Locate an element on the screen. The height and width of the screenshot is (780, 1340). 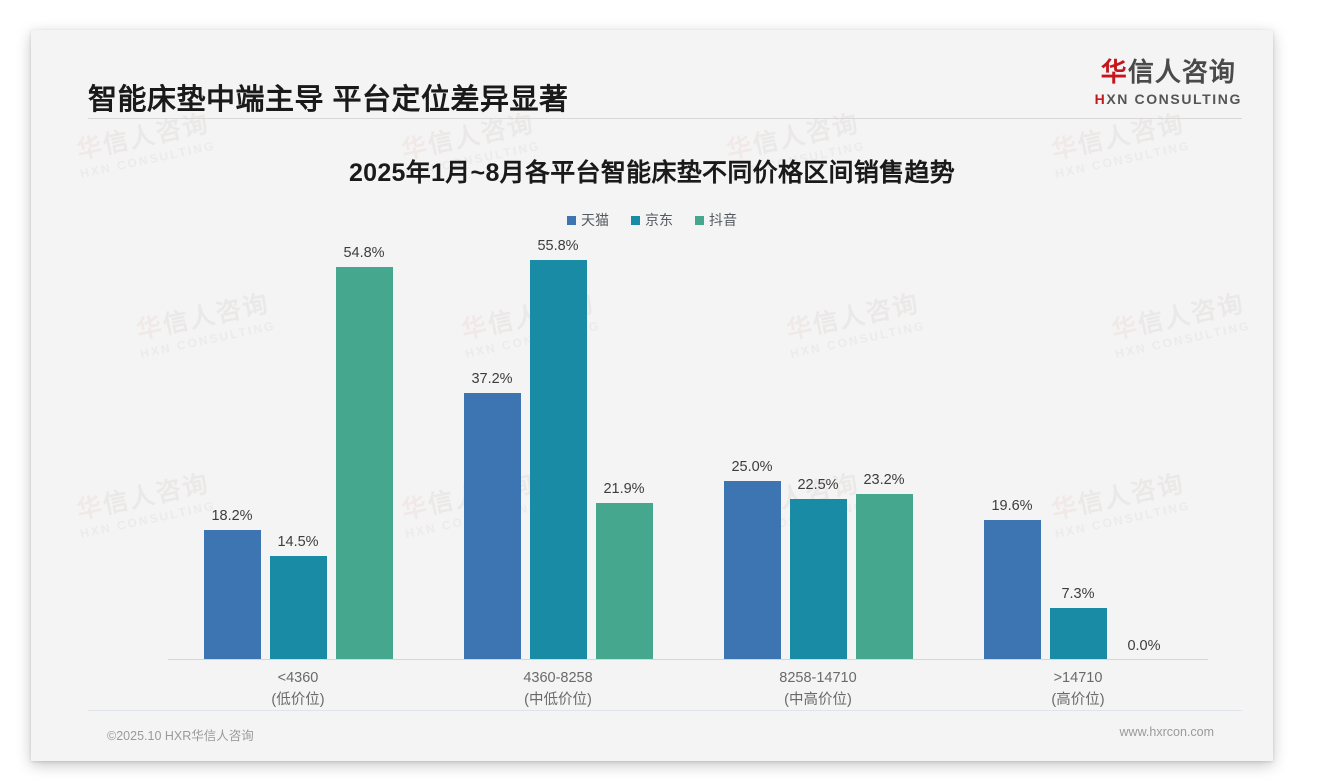
x-axis-label-tier: (低价位) is located at coordinates (298, 699).